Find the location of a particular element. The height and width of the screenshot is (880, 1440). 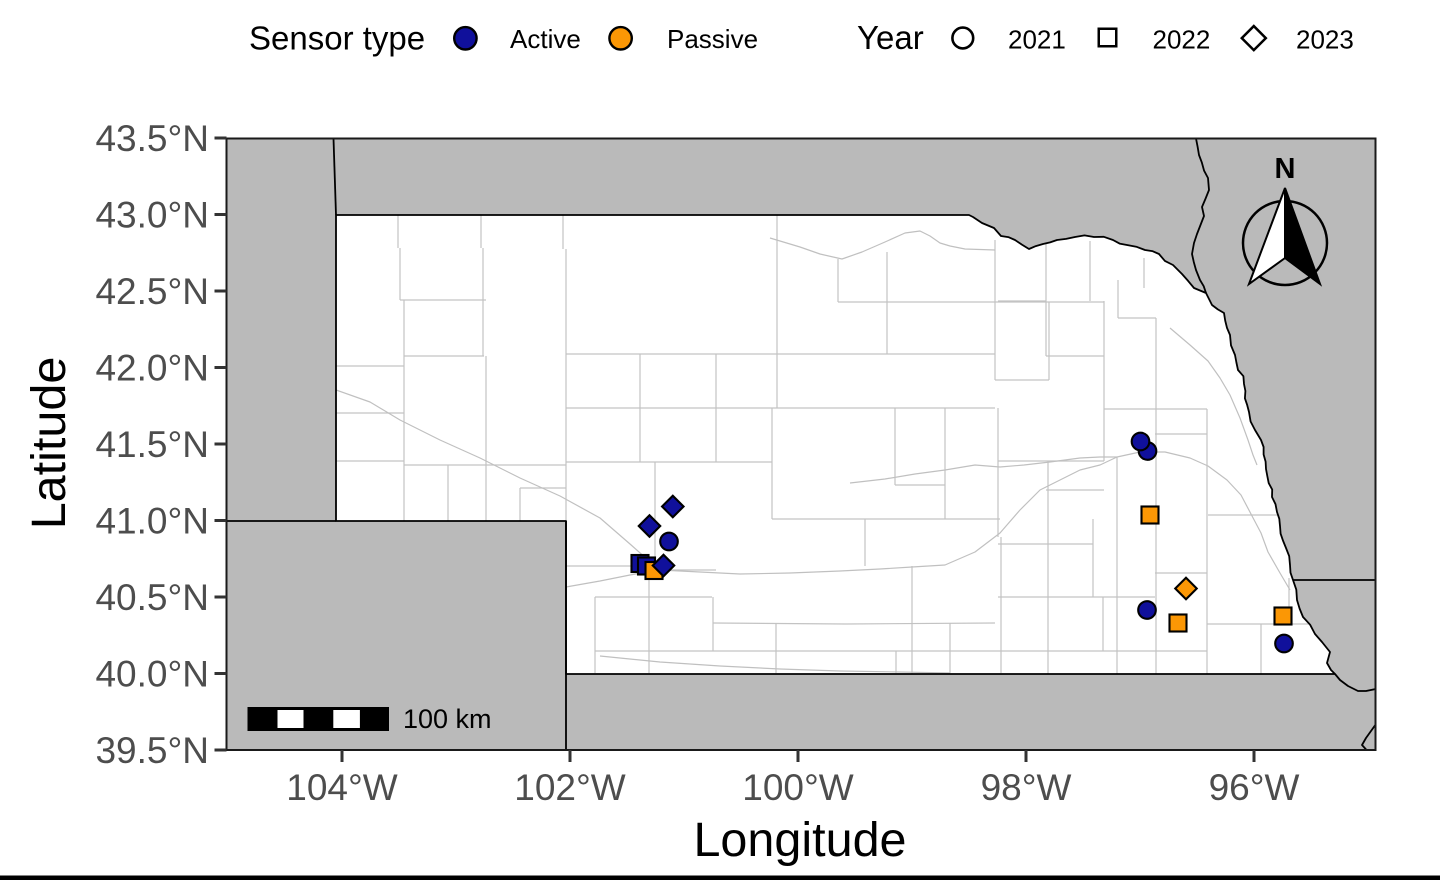

svg-text: 40.5°N is located at coordinates (152, 597).